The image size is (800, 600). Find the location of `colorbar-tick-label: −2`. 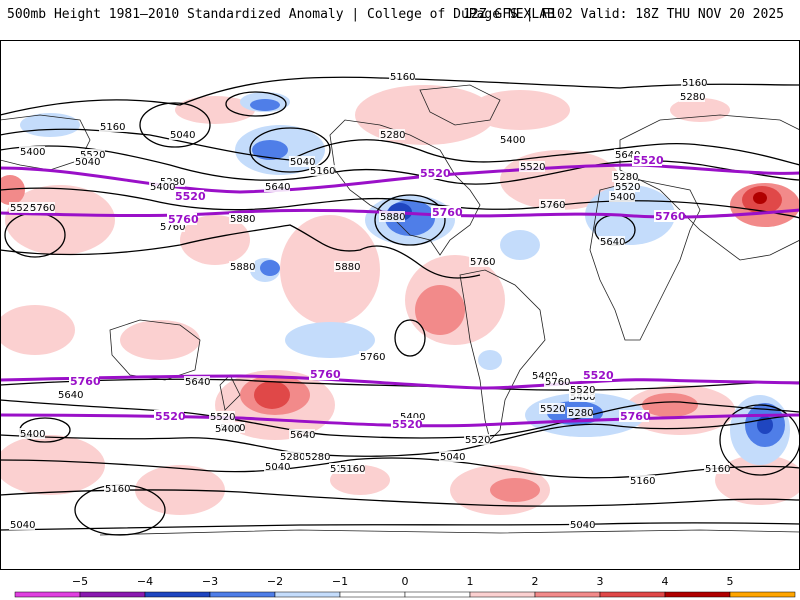

colorbar-tick-label: −2 is located at coordinates (275, 581).